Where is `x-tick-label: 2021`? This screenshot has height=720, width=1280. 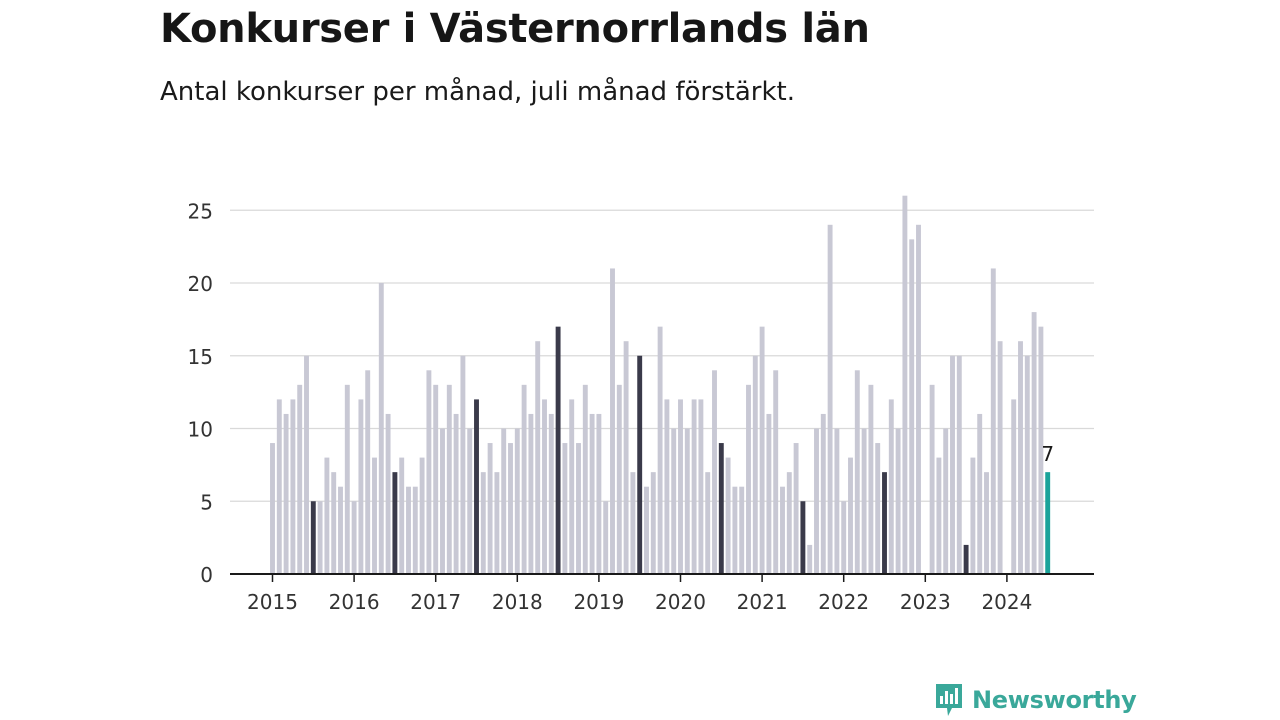
x-tick-label: 2021 is located at coordinates (762, 602).